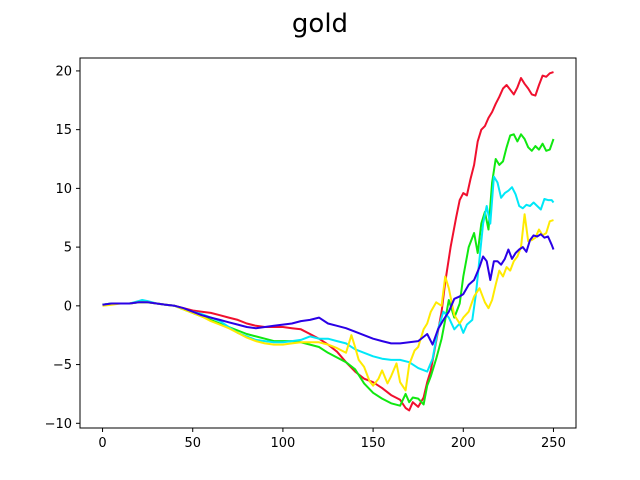 The image size is (640, 480). Describe the element at coordinates (63, 71) in the screenshot. I see `y-tick-label: 20` at that location.